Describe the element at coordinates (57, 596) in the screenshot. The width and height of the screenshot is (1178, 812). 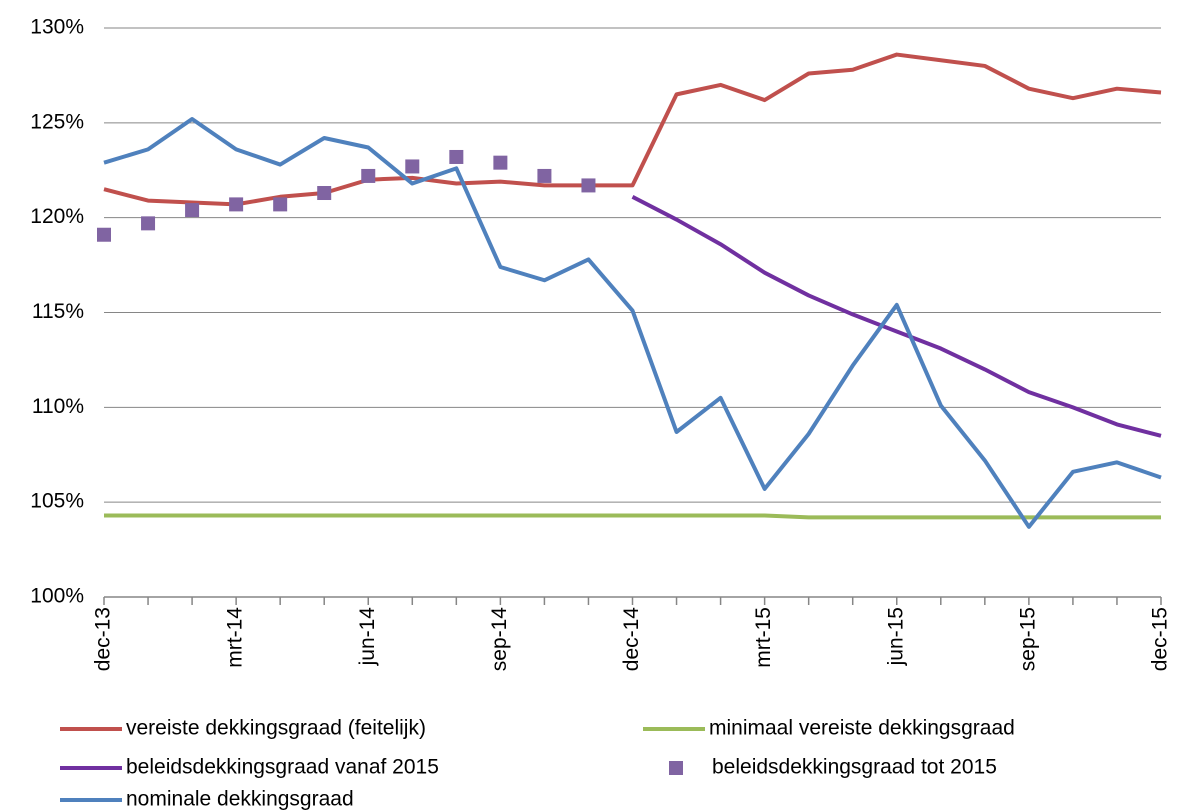
I see `y-tick-label: 100%` at that location.